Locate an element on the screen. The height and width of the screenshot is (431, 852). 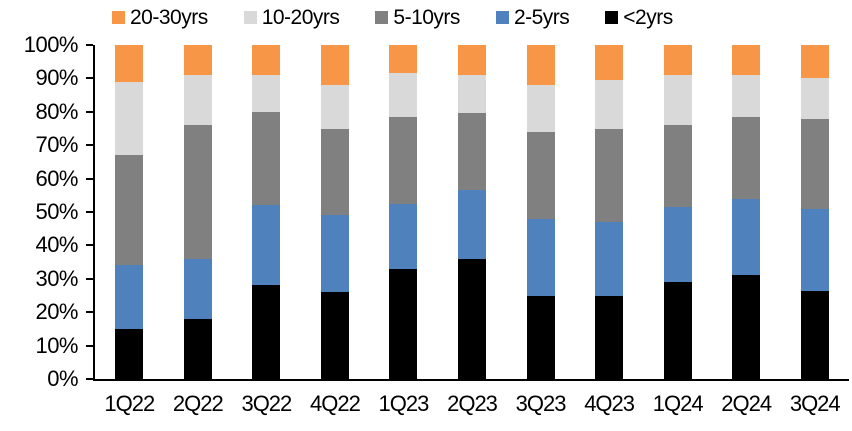
x-axis-label-1Q24: 1Q24 is located at coordinates (678, 403).